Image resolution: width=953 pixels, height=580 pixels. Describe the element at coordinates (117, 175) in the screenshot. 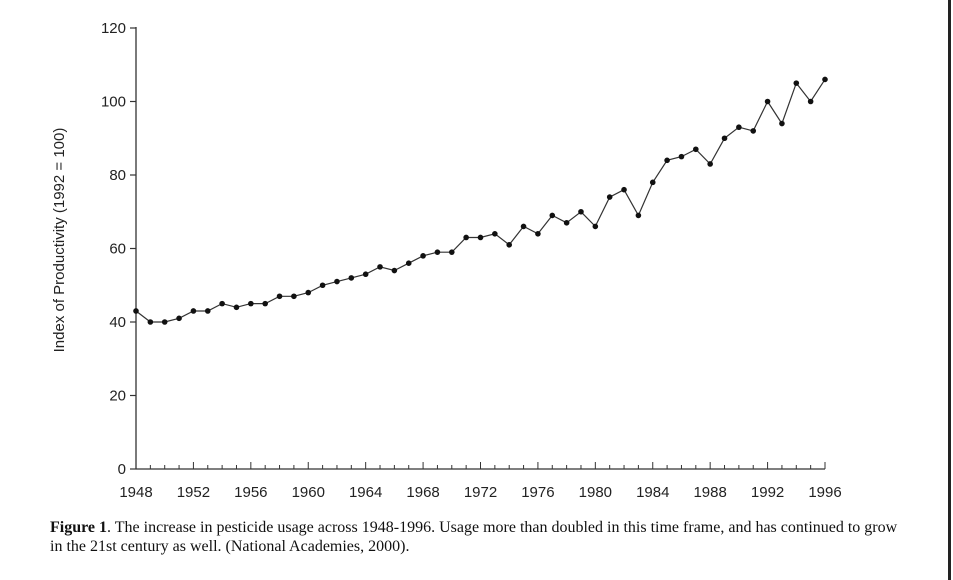

I see `y-tick-label: 80` at that location.